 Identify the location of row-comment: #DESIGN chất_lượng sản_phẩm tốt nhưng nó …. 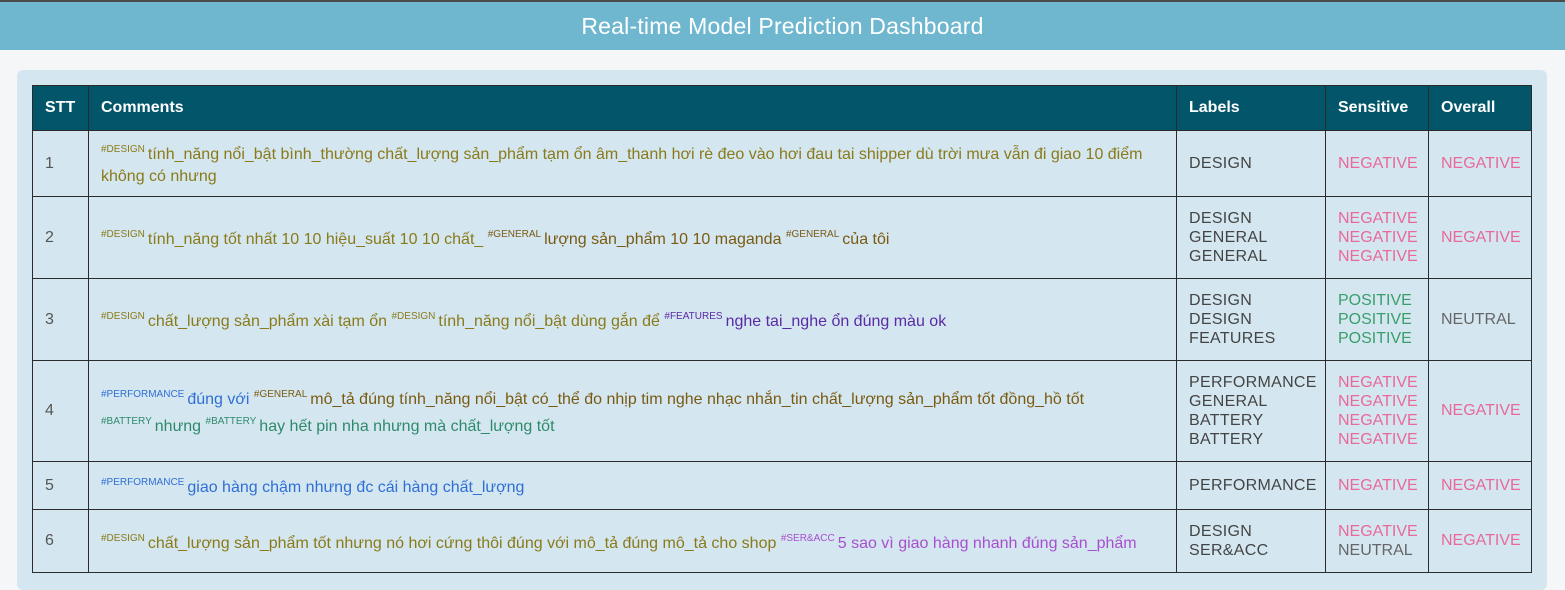
(632, 541).